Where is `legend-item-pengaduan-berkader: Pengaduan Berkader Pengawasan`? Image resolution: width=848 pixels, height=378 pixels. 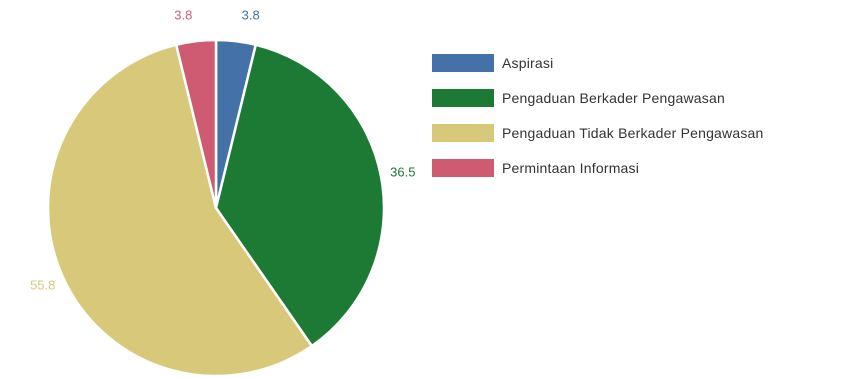
legend-item-pengaduan-berkader: Pengaduan Berkader Pengawasan is located at coordinates (598, 98).